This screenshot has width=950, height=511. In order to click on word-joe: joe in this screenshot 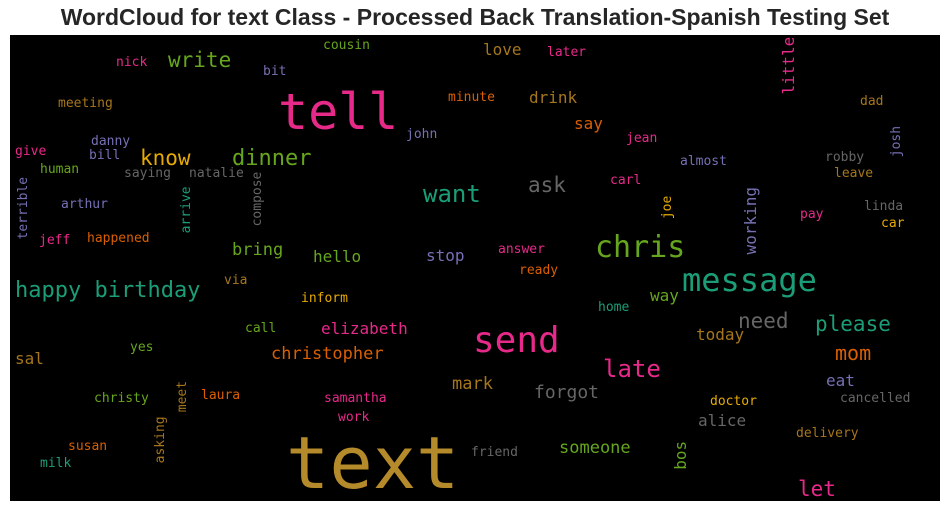, I will do `click(667, 207)`.